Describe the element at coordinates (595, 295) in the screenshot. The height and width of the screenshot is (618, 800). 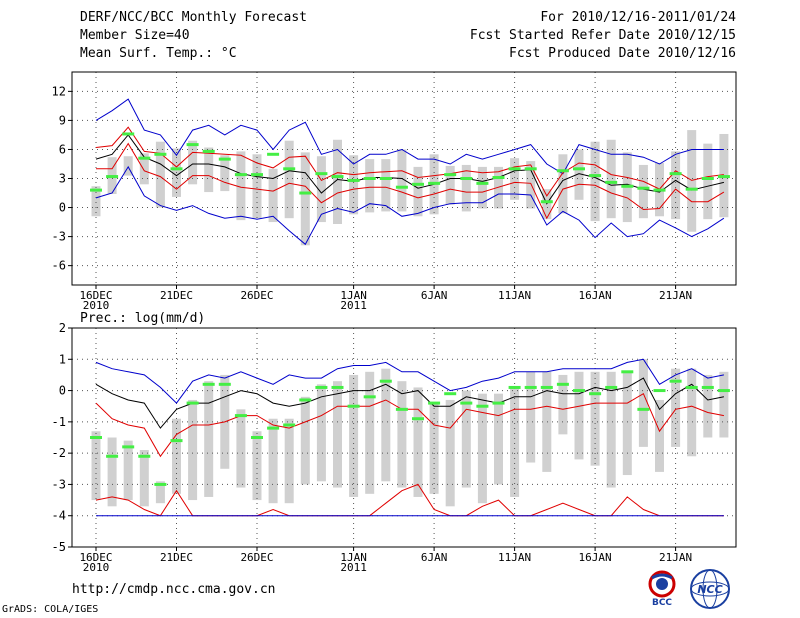
I see `p1-xtick-label: 16JAN` at that location.